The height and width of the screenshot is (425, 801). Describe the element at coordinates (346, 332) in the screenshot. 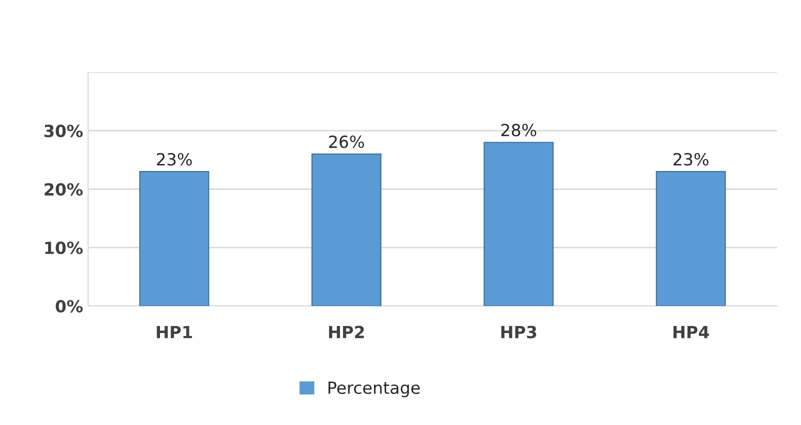

I see `x-tick-label: HP2` at that location.